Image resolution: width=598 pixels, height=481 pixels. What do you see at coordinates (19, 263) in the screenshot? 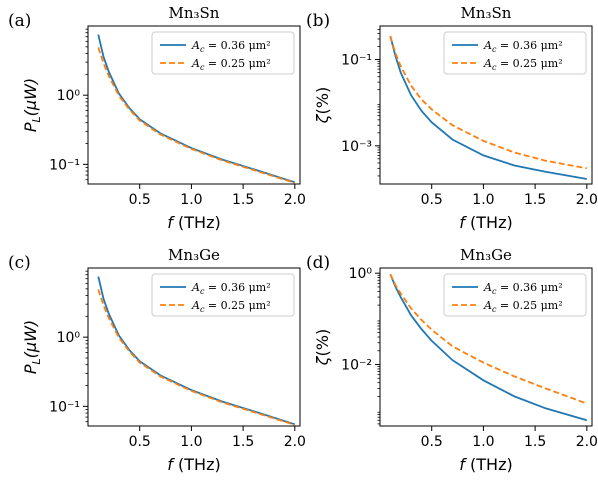
I see `panel-letter: (c)` at bounding box center [19, 263].